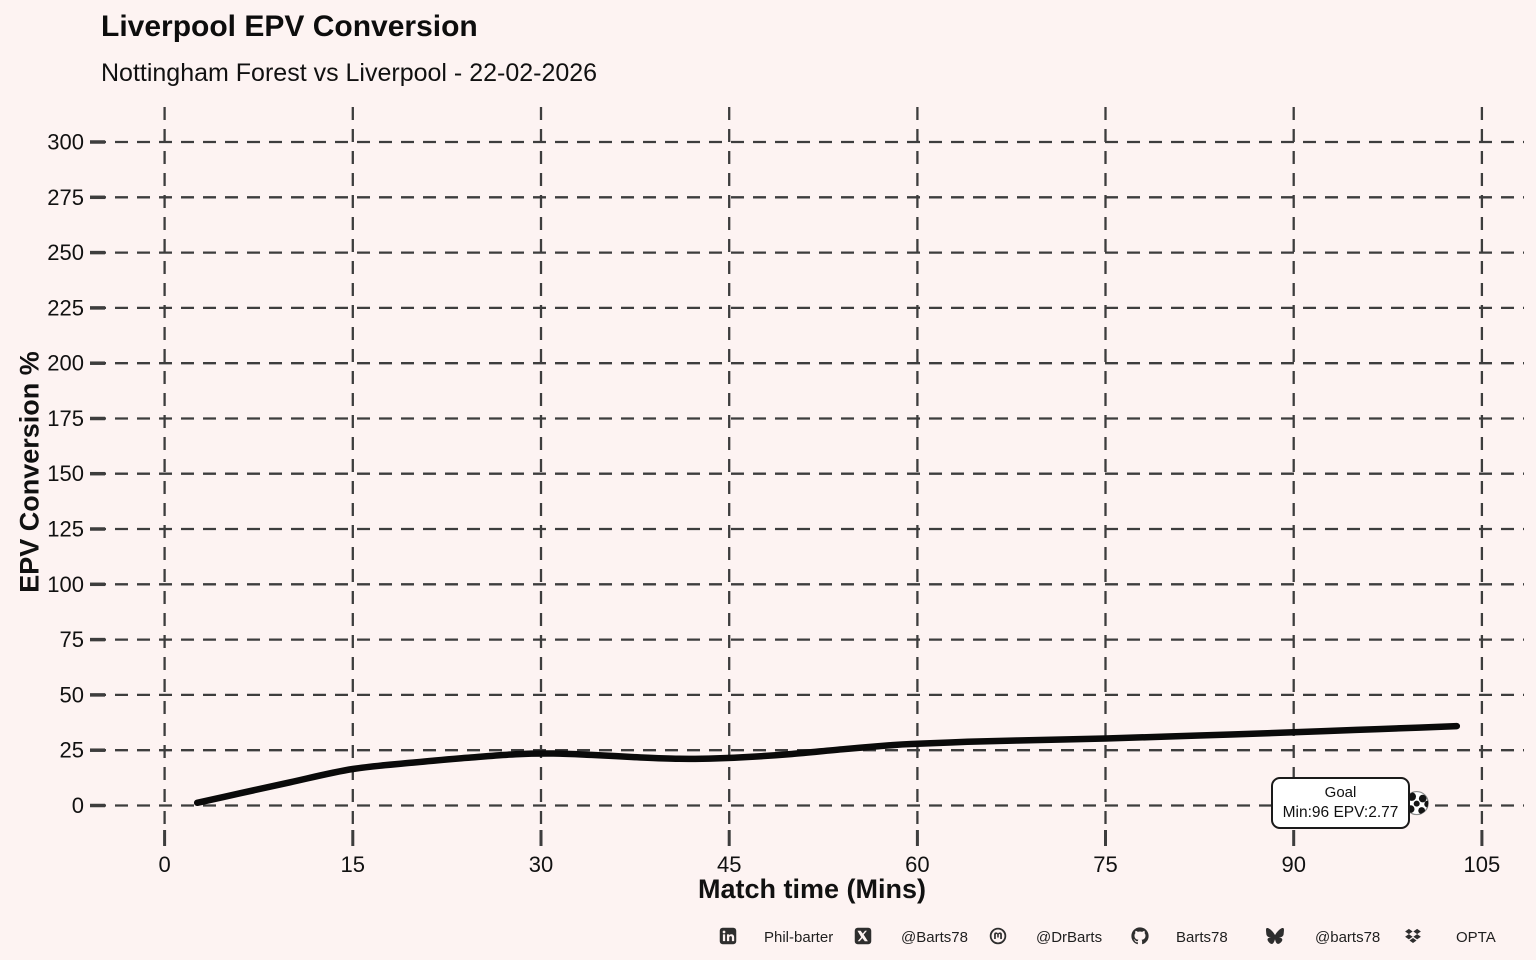  What do you see at coordinates (998, 936) in the screenshot?
I see `mastodon-icon` at bounding box center [998, 936].